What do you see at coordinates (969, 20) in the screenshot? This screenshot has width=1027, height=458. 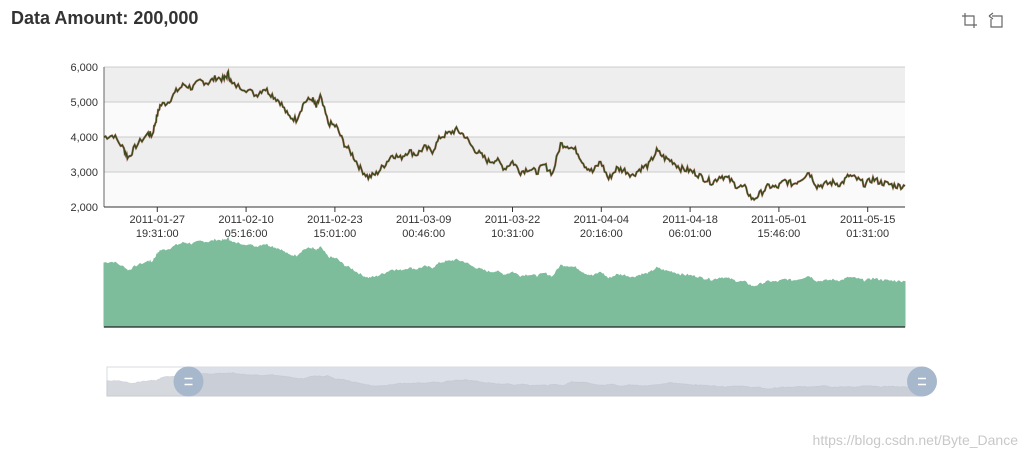 I see `data-zoom-icon` at bounding box center [969, 20].